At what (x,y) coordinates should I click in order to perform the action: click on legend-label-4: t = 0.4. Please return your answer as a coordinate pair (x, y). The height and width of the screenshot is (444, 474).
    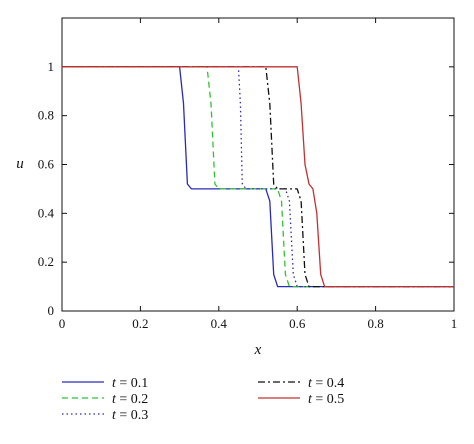
    Looking at the image, I should click on (326, 383).